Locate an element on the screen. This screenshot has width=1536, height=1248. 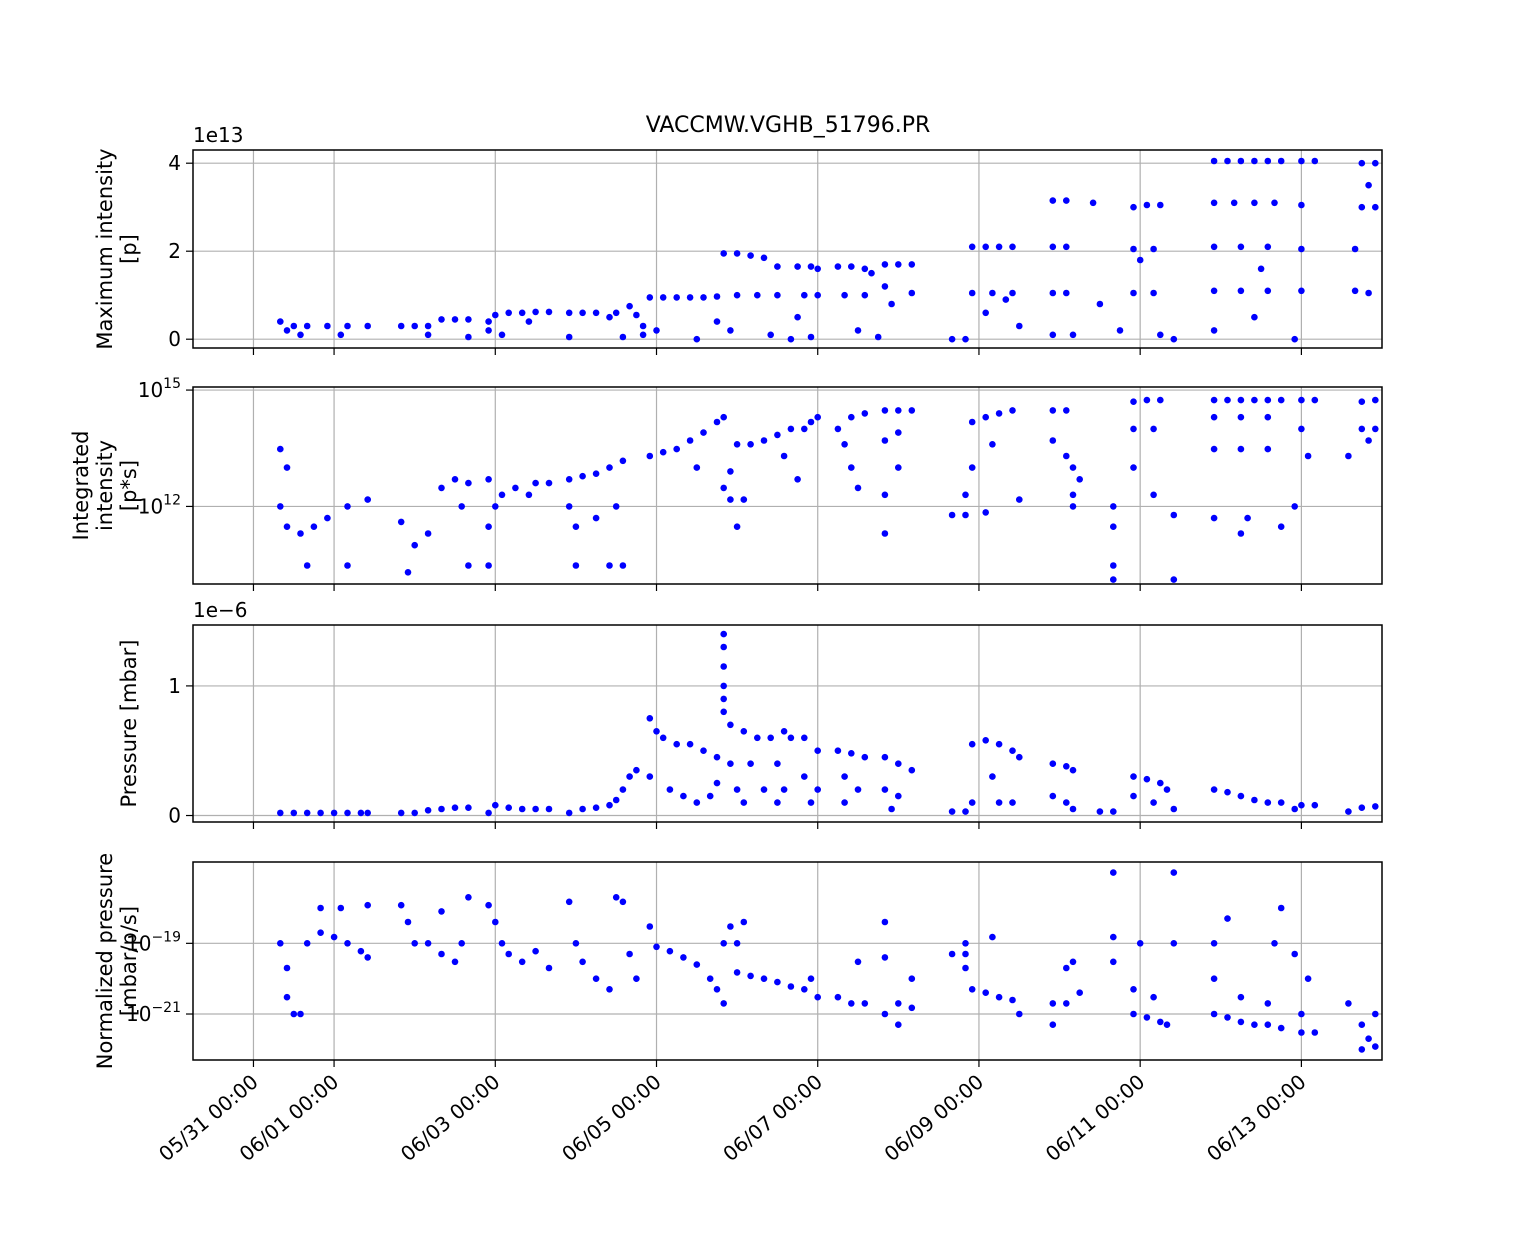
y-tick-label: 10−21 is located at coordinates (153, 1013).